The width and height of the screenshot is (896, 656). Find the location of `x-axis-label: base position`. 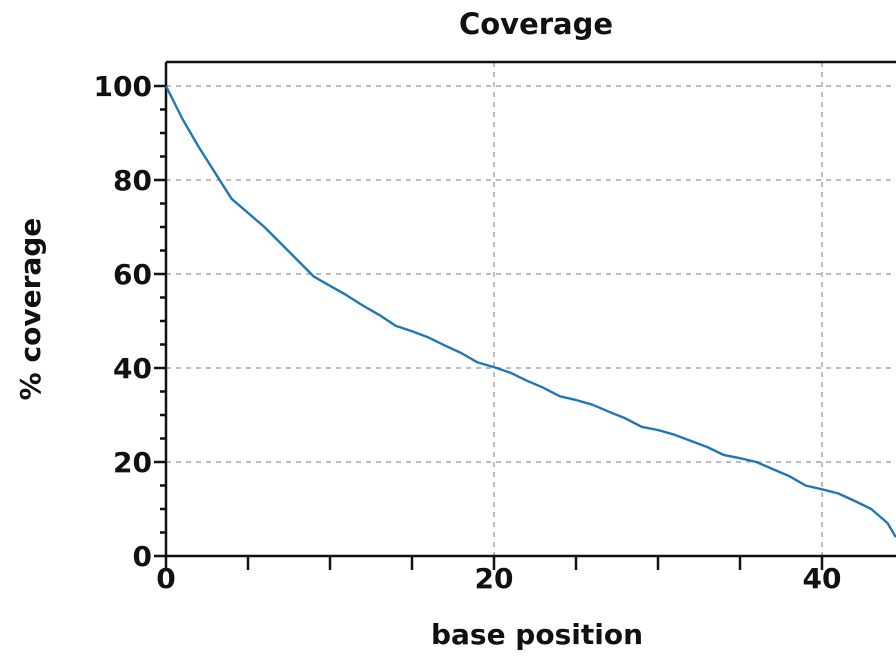

x-axis-label: base position is located at coordinates (537, 634).